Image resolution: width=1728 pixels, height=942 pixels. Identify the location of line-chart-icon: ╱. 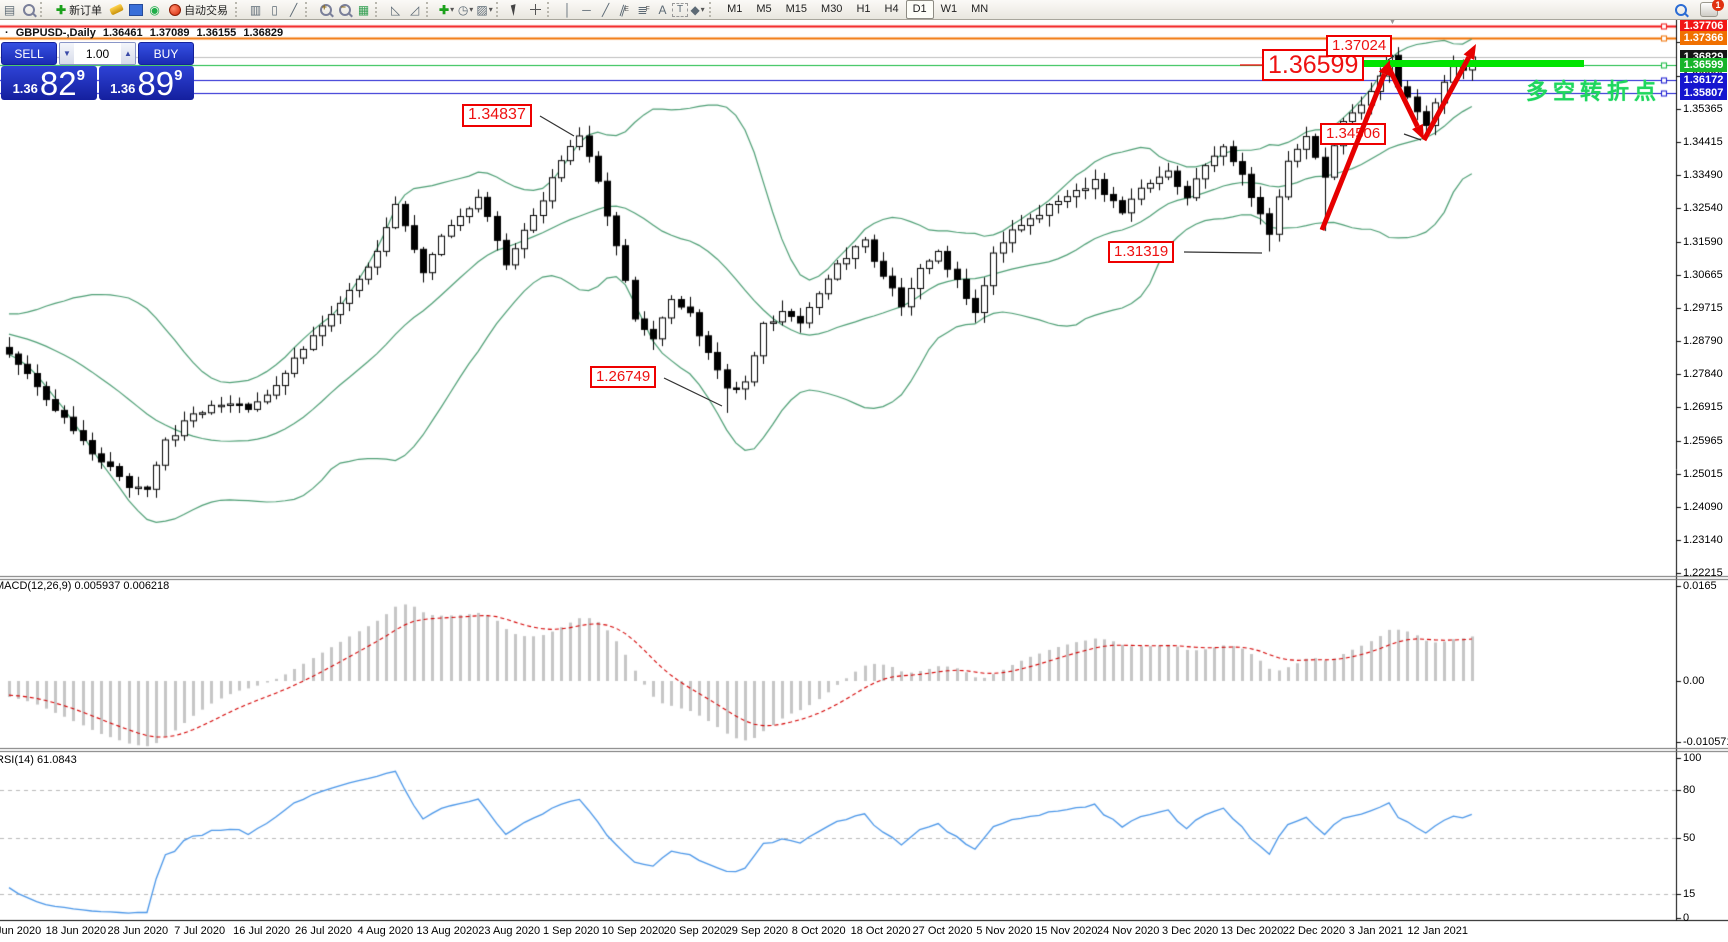
(293, 9).